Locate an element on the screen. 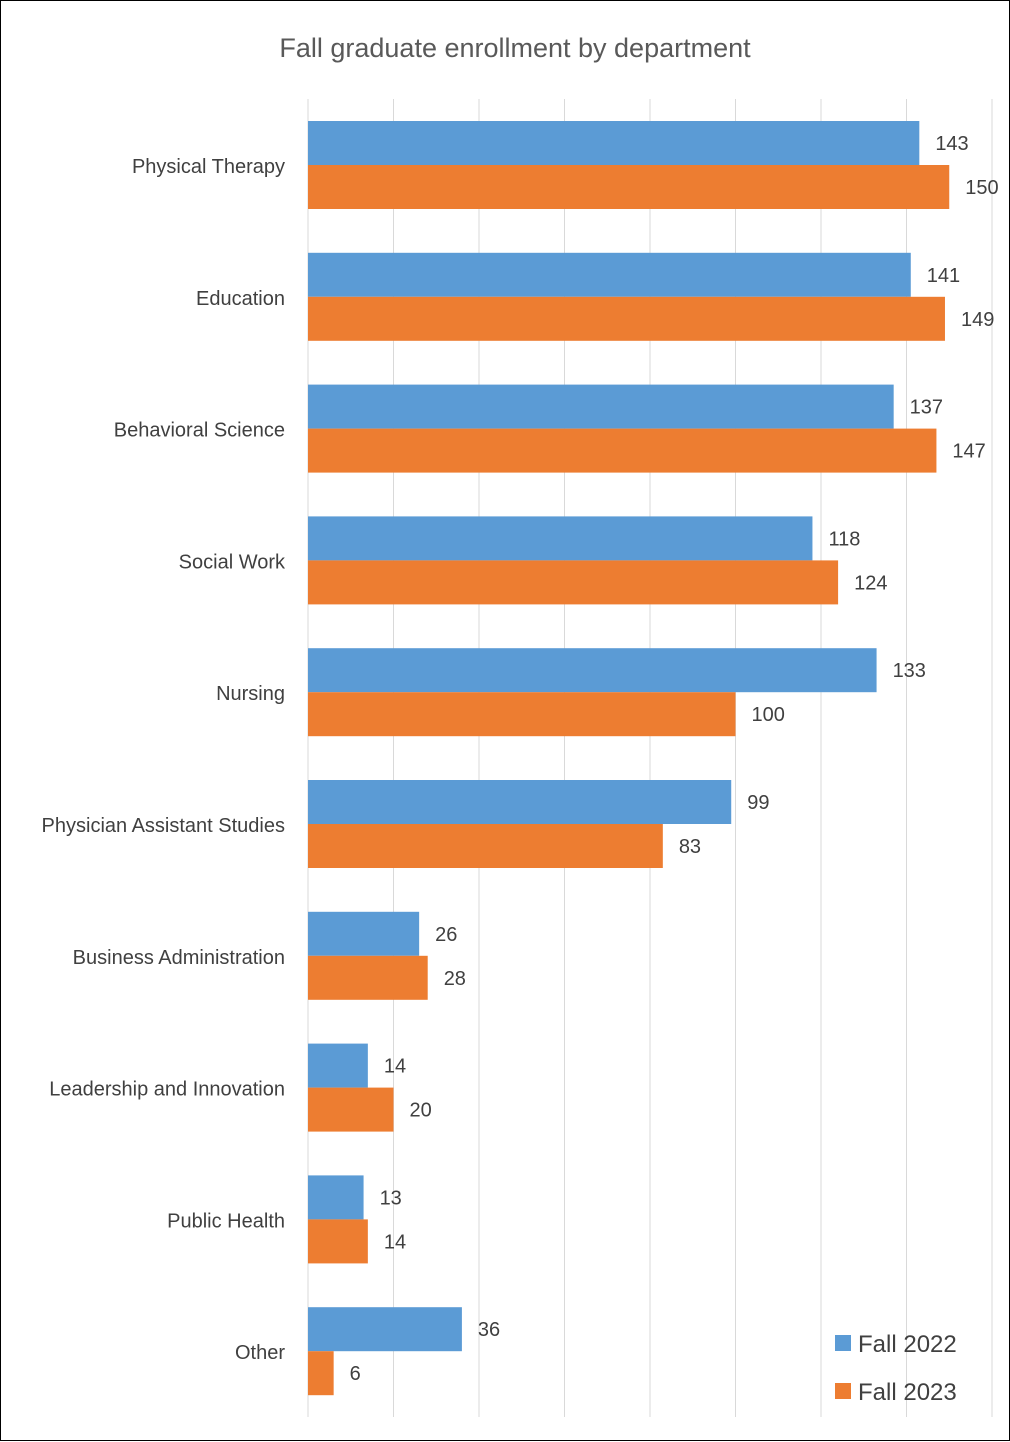 This screenshot has width=1010, height=1442. data-label: 147 is located at coordinates (968, 452).